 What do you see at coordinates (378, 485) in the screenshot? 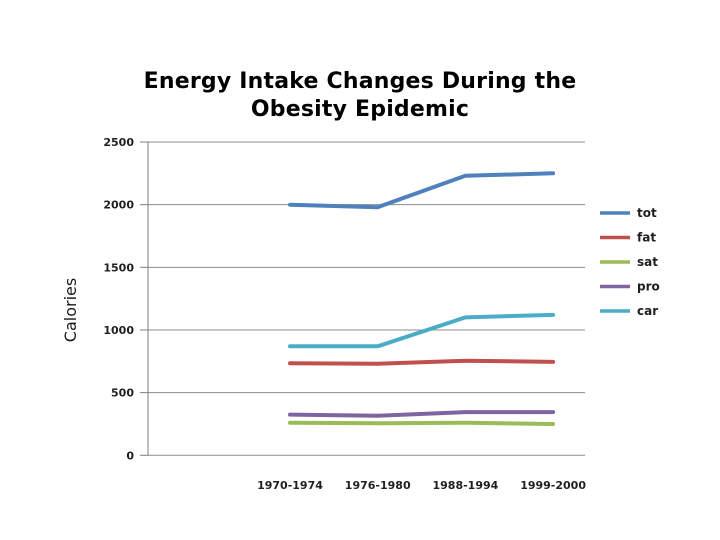
I see `x-axis-category-label: 1976-1980` at bounding box center [378, 485].